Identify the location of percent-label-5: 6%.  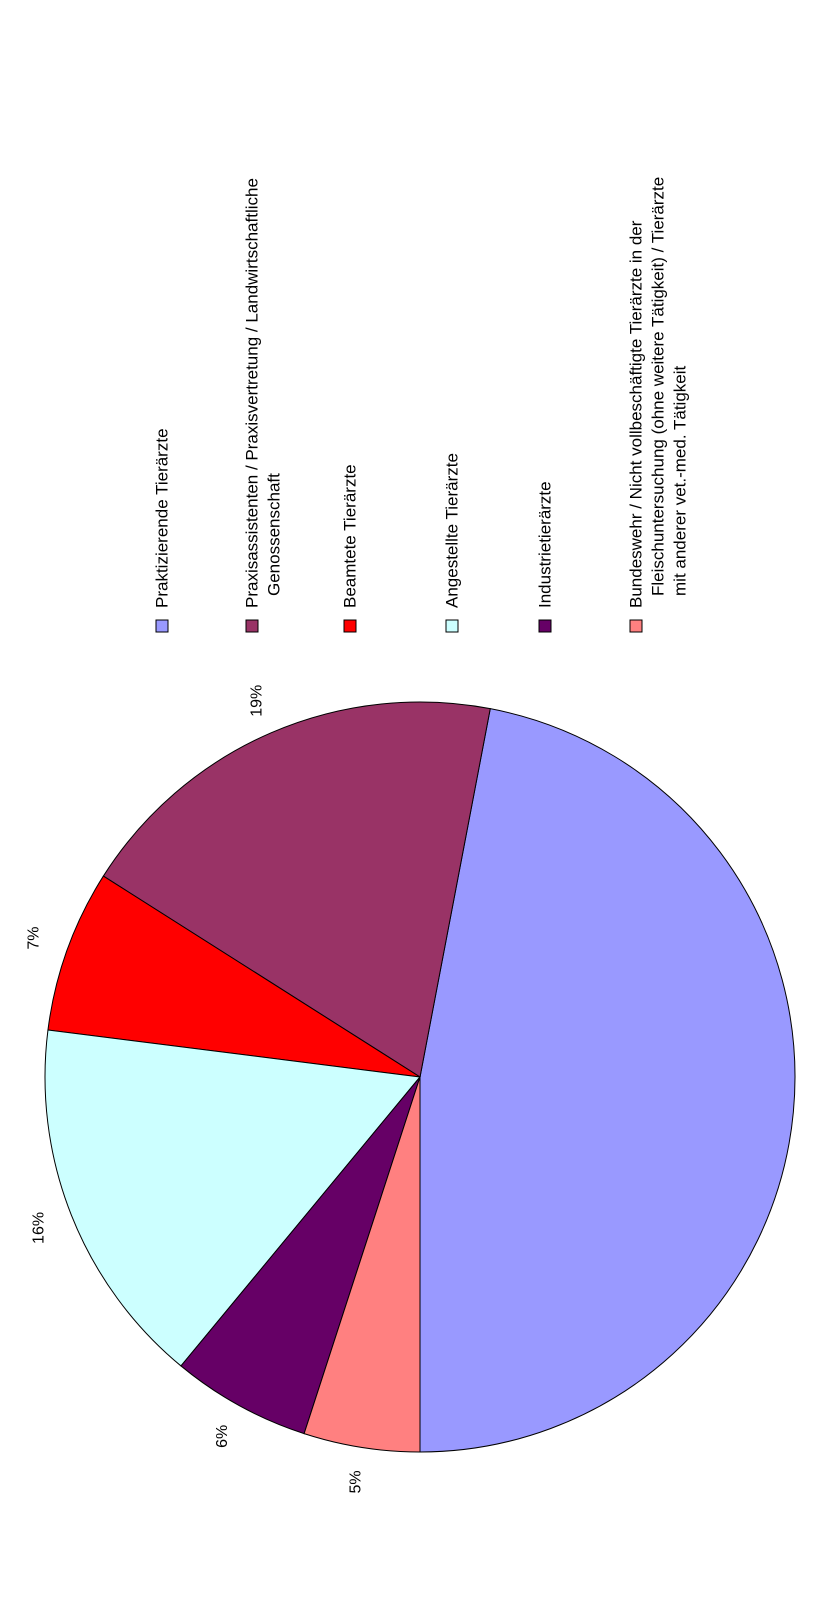
(222, 1436).